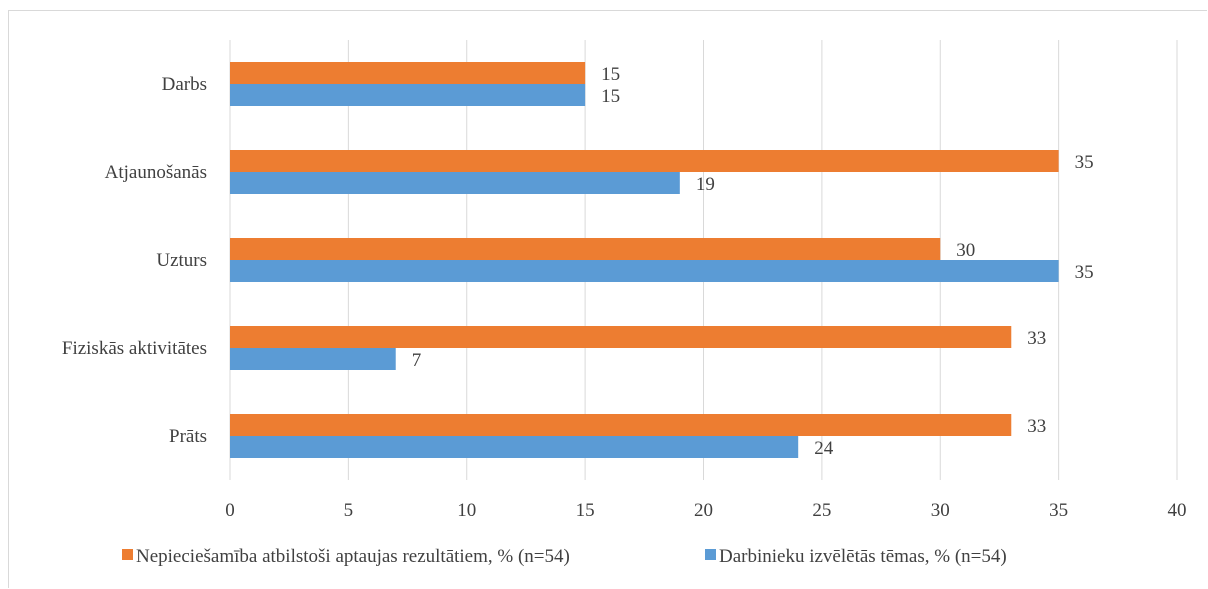 This screenshot has width=1208, height=589. I want to click on category-label: Prāts, so click(188, 436).